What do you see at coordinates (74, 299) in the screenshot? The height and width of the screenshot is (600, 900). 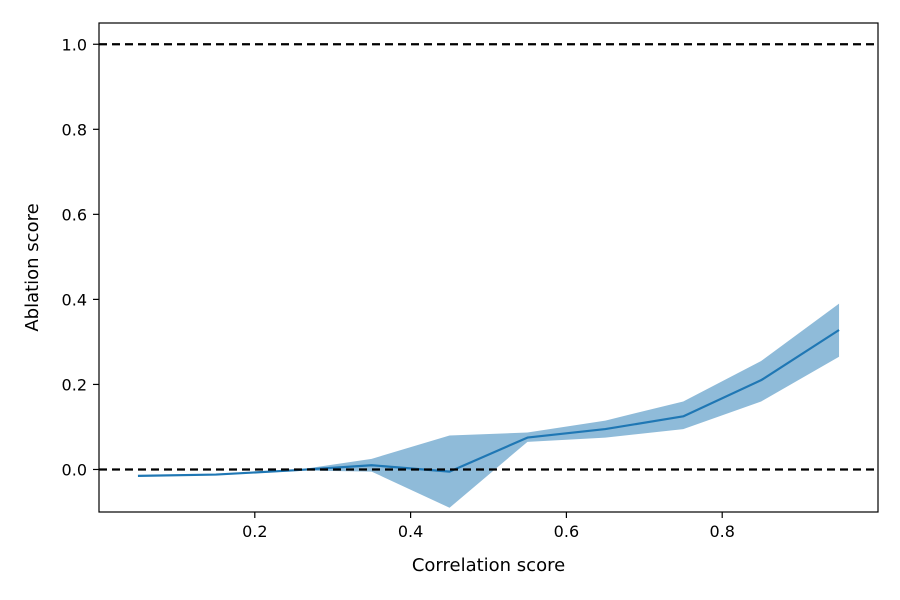 I see `y-tick-label: 0.4` at bounding box center [74, 299].